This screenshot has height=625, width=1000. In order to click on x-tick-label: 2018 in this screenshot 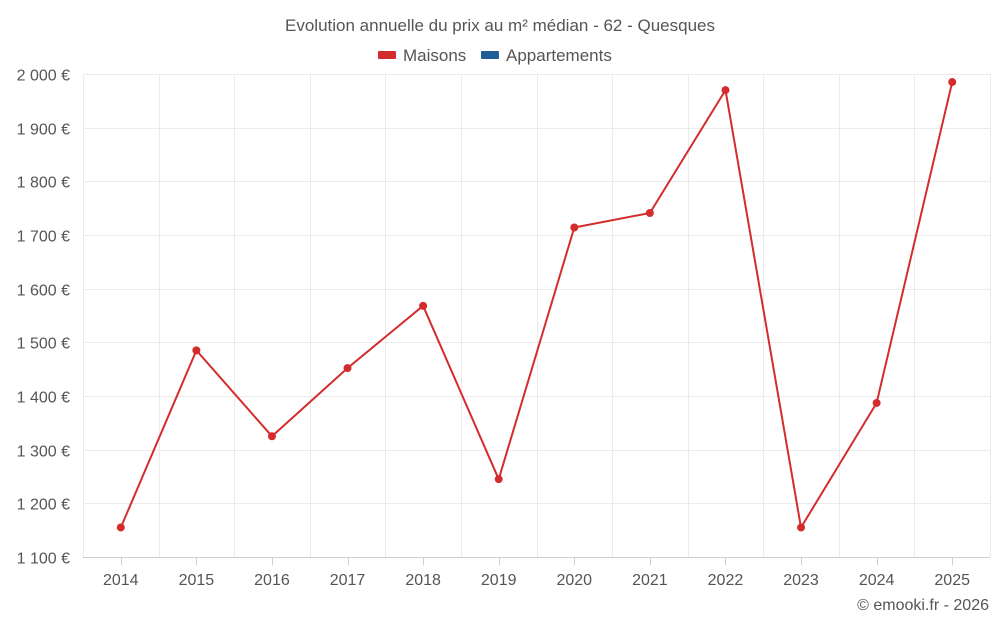, I will do `click(423, 580)`.